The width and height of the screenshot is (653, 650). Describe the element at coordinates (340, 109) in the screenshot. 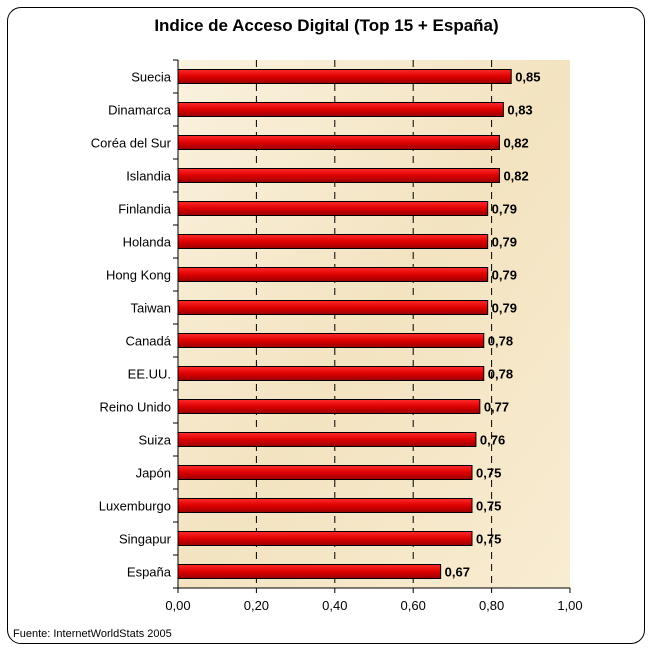

I see `bar-dinamarca` at that location.